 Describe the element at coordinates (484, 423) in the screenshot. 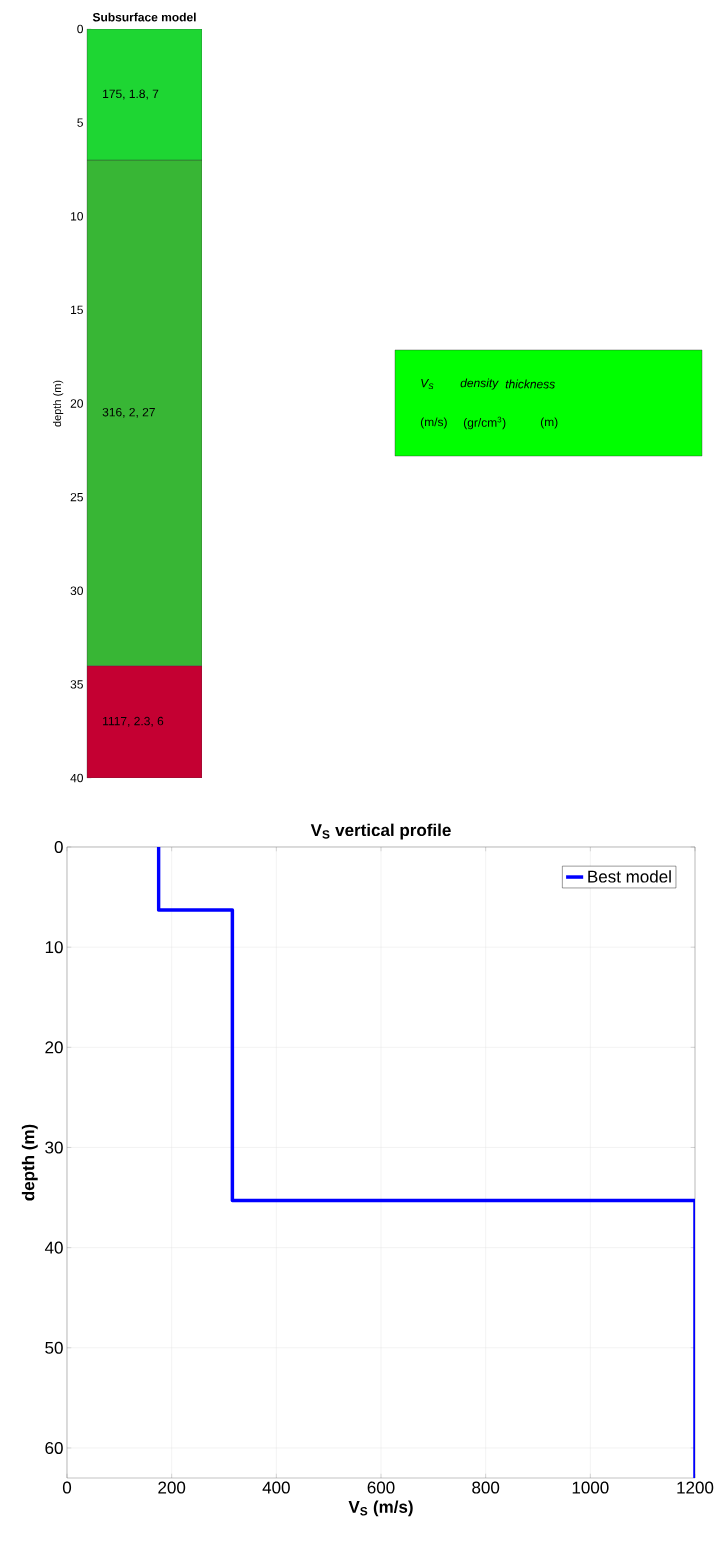

I see `text: (gr/cm$^{3}$)` at that location.